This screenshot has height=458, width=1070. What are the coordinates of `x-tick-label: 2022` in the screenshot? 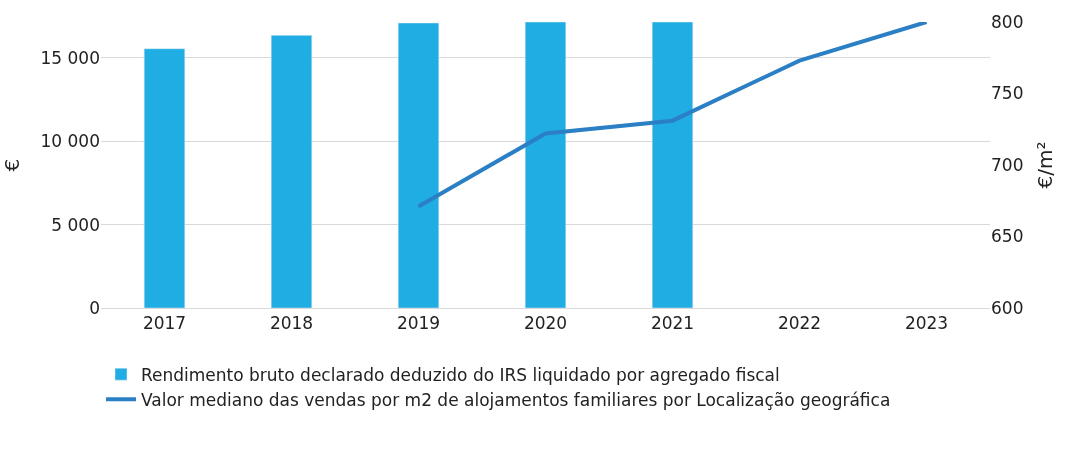 It's located at (799, 323).